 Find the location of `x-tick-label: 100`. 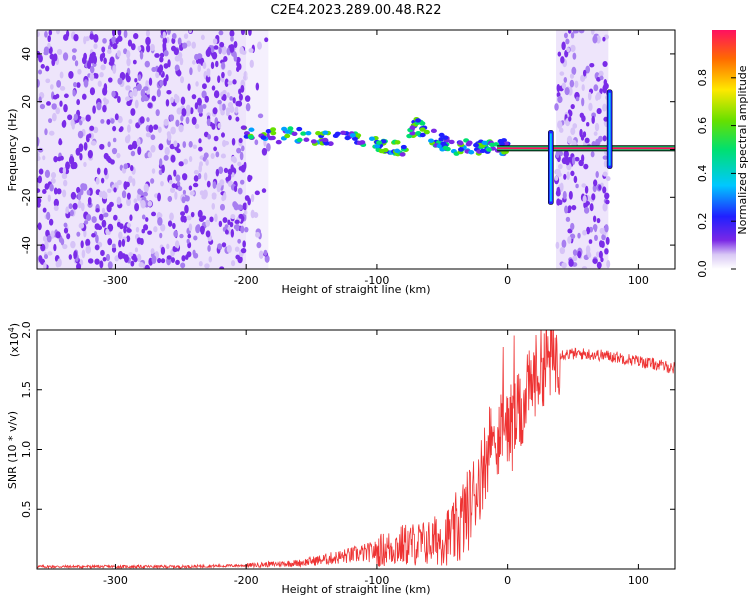

x-tick-label: 100 is located at coordinates (638, 580).